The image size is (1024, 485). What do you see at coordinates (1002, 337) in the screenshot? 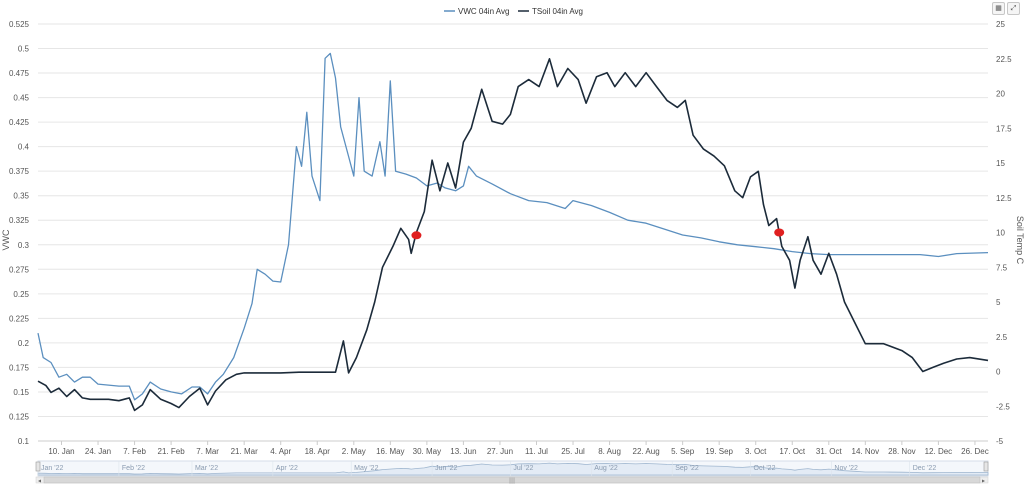
I see `right-tick-label: 2.5` at bounding box center [1002, 337].